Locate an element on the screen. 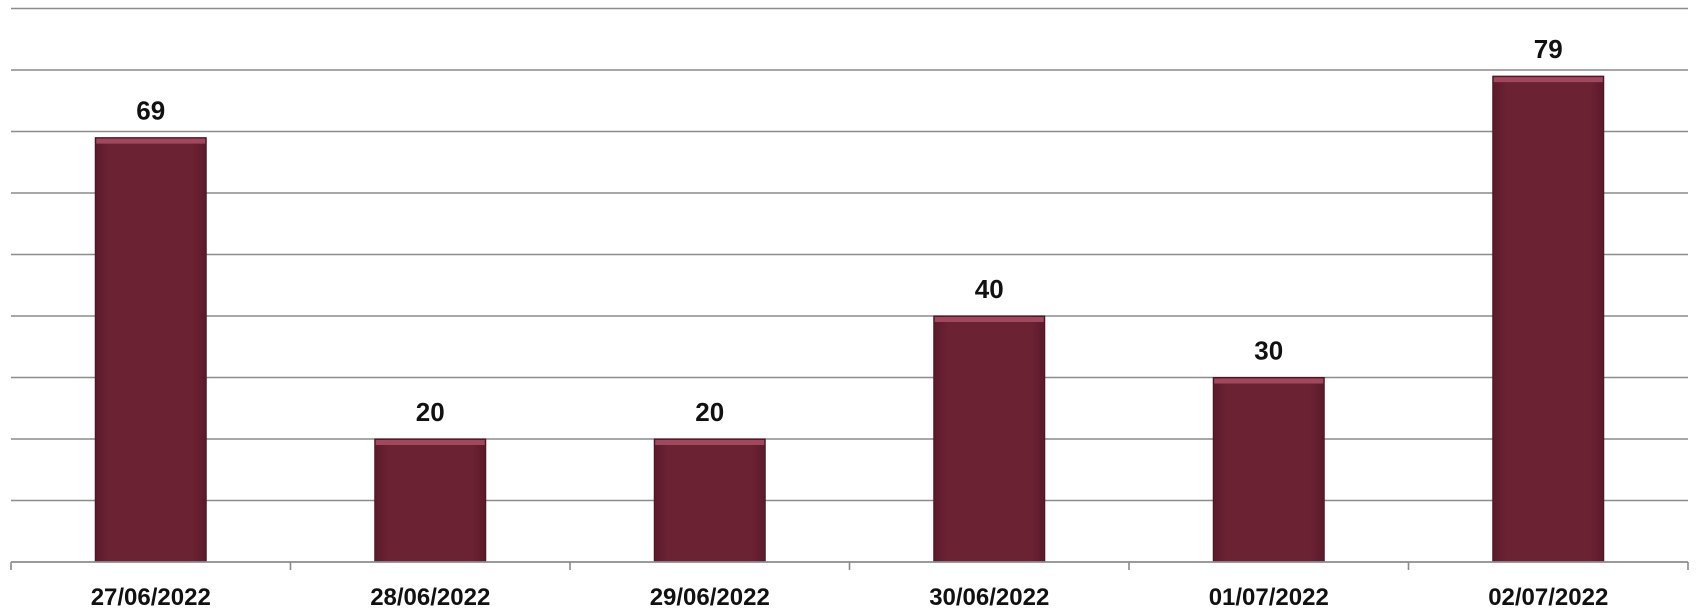  x-tick-label-02/07/2022: 02/07/2022 is located at coordinates (1548, 597).